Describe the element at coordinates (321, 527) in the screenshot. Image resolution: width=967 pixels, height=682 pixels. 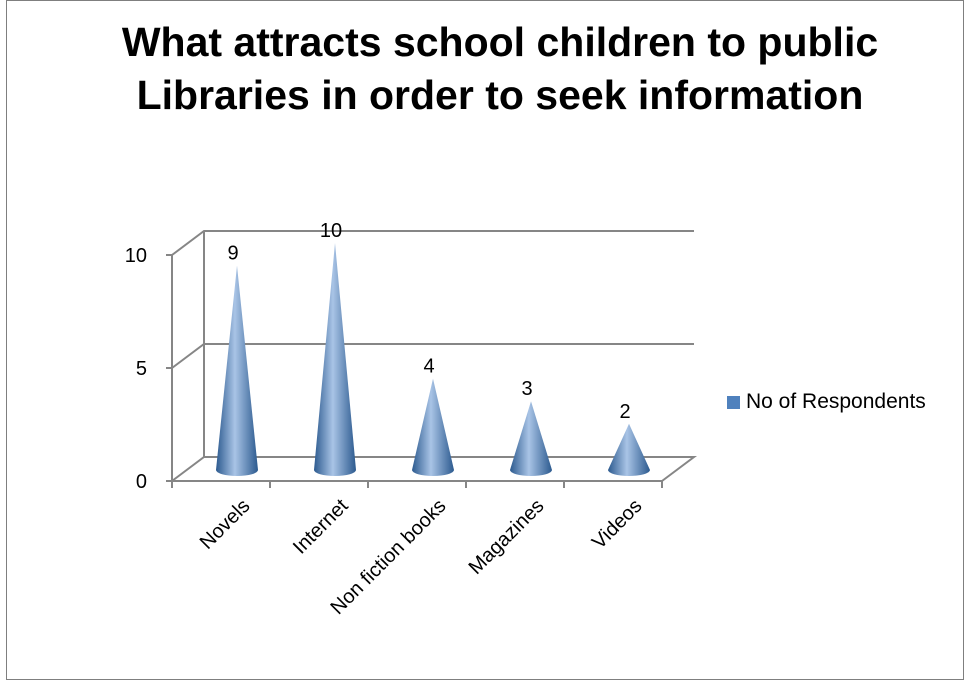
I see `x-tick-label: Internet` at that location.